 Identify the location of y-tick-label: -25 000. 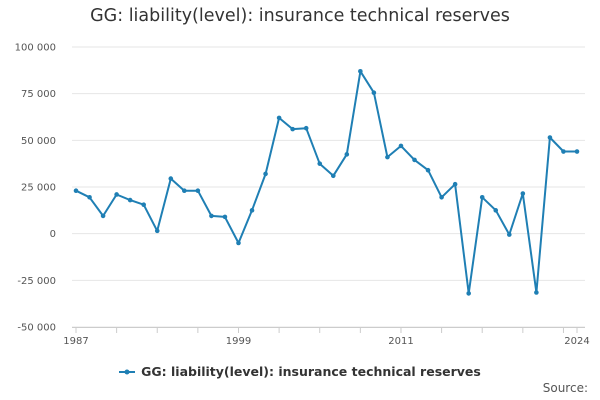
(36, 281).